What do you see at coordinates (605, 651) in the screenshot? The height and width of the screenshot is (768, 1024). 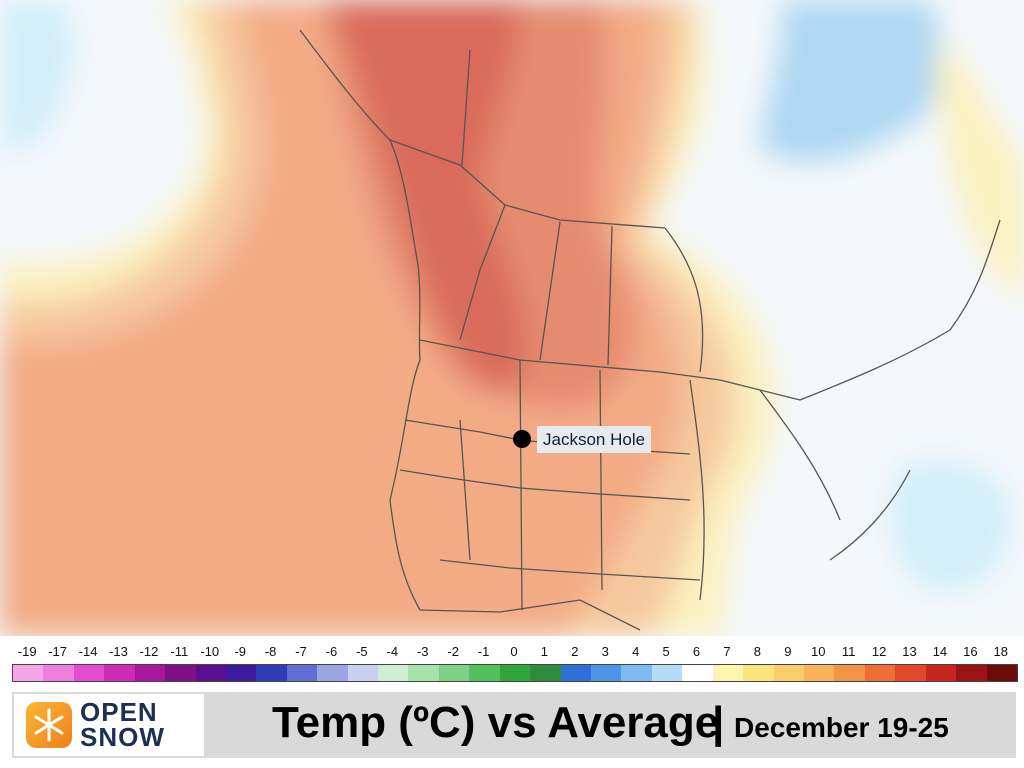 I see `colorbar-tick-label: 3` at bounding box center [605, 651].